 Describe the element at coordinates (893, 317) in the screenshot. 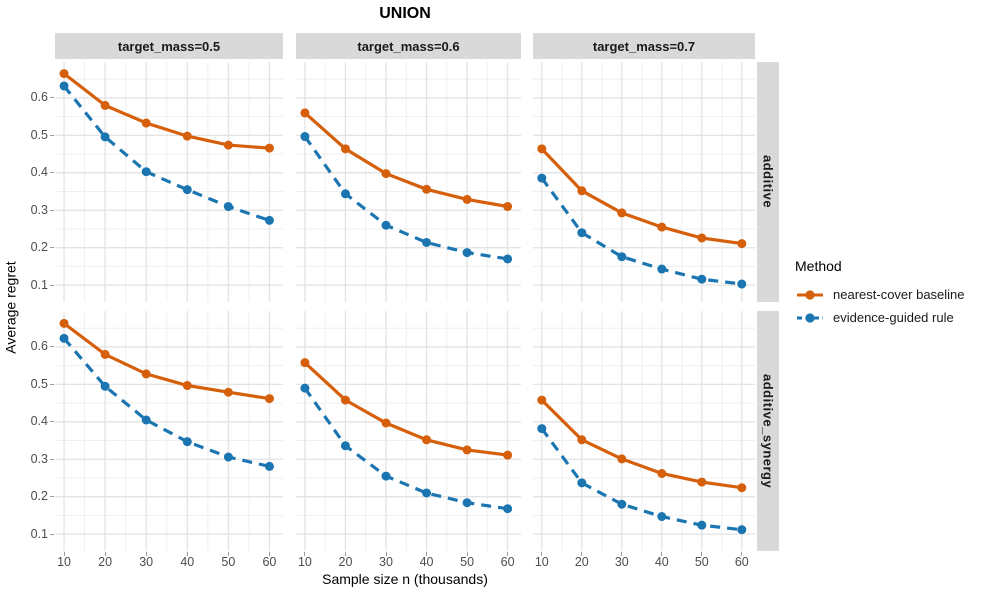

I see `legend-item-label: evidence-guided rule` at that location.